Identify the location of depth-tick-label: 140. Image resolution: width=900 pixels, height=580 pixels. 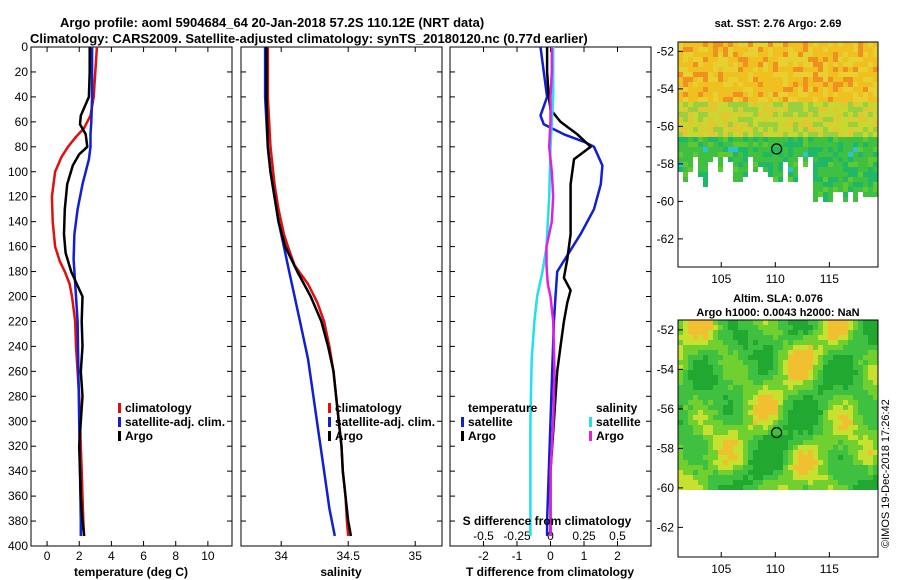
(18, 222).